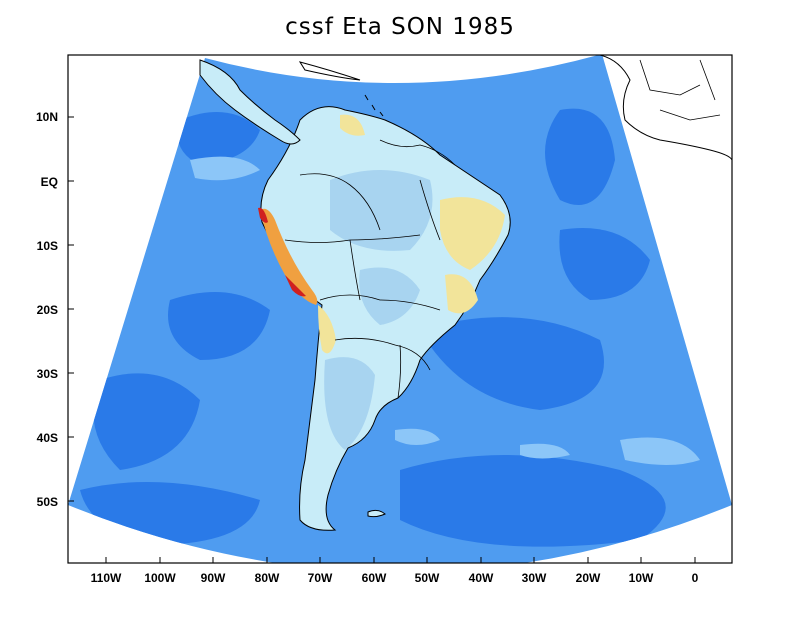  I want to click on central-america, so click(291, 102).